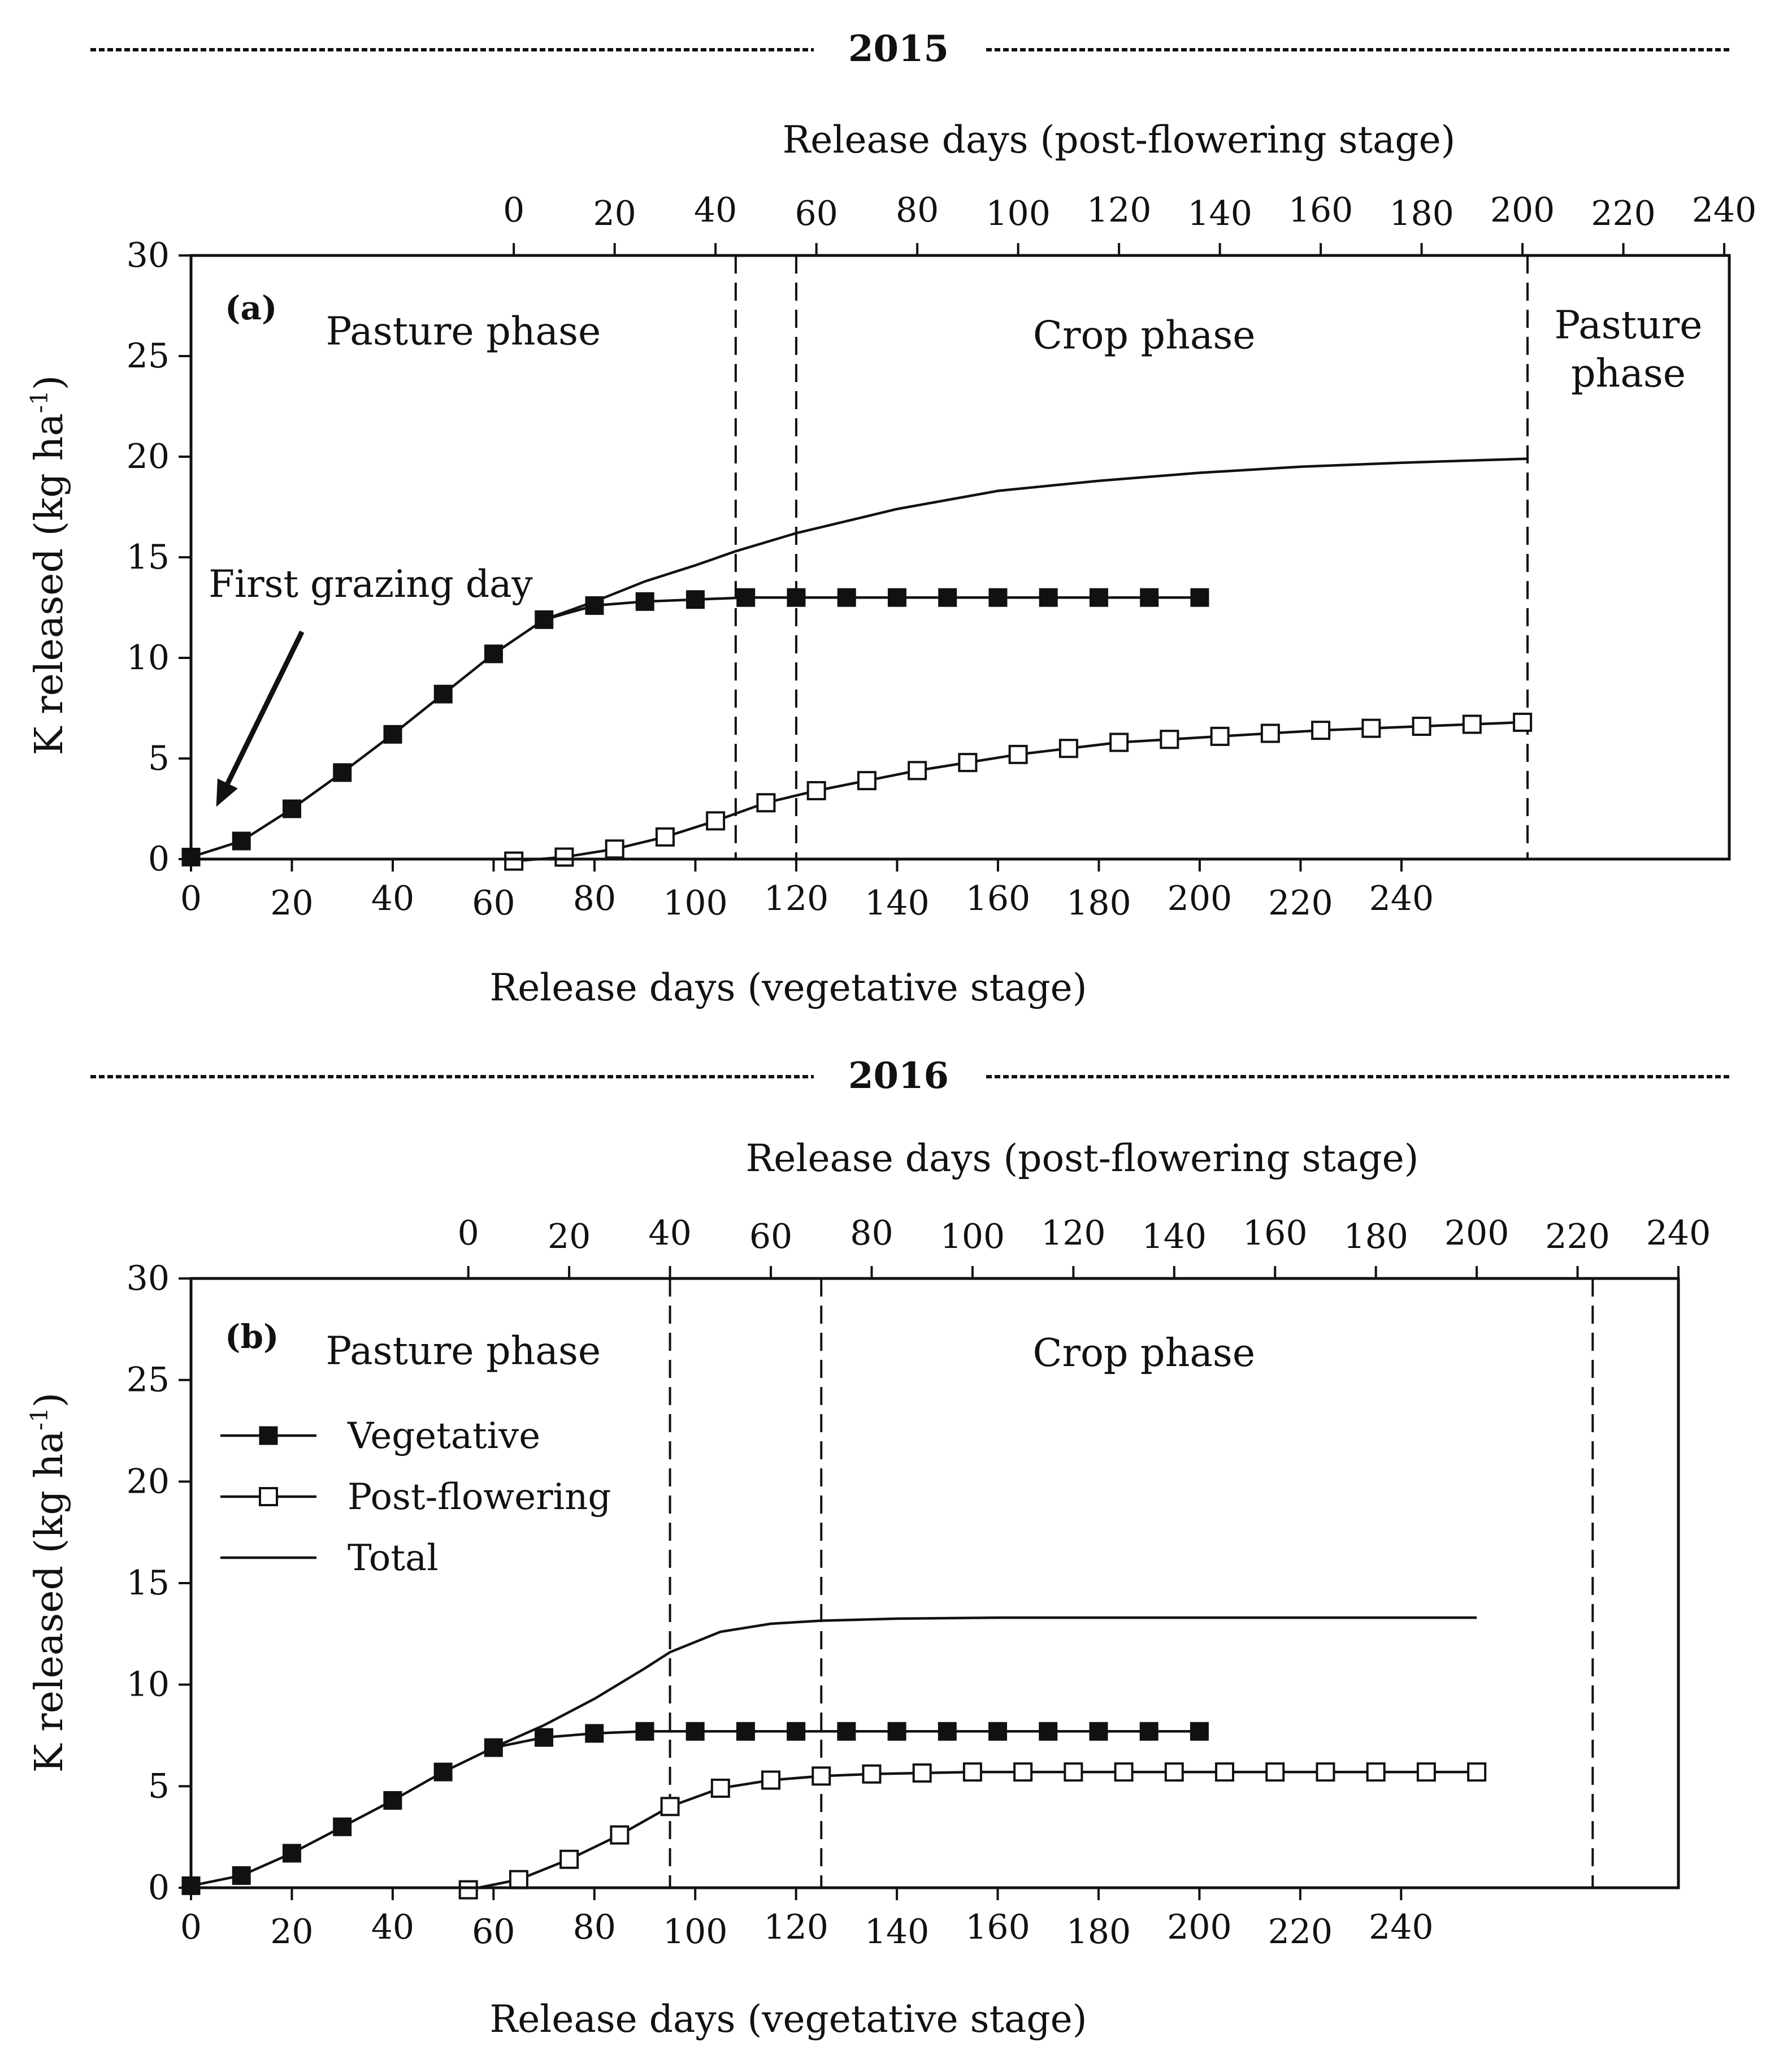  What do you see at coordinates (1320, 210) in the screenshot?
I see `x2-tick-label: 160` at bounding box center [1320, 210].